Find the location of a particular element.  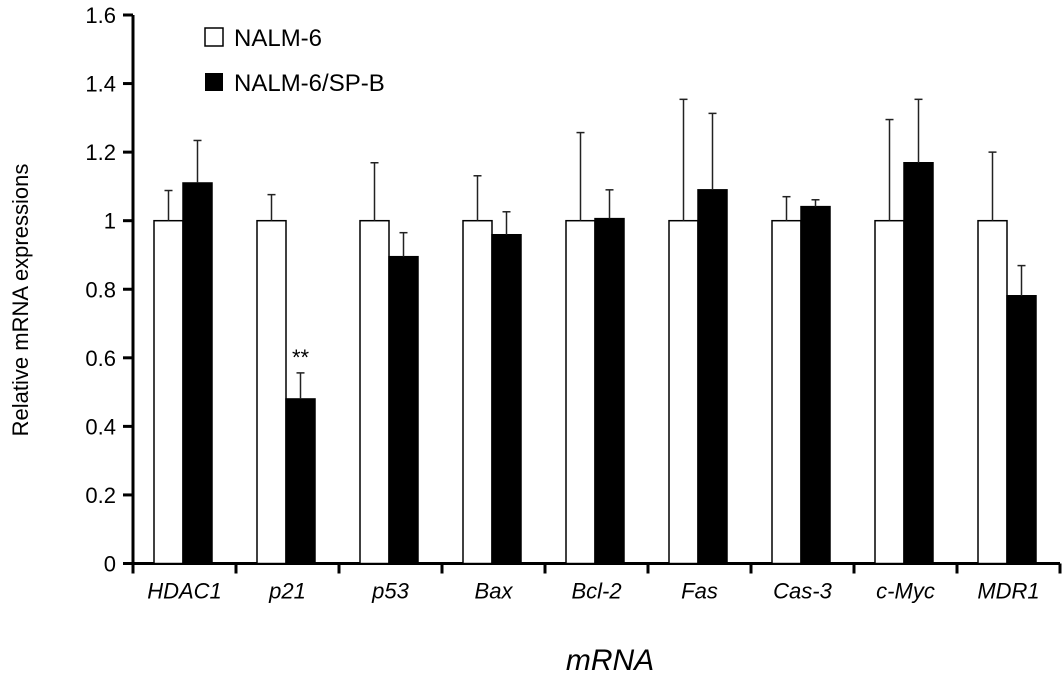

y-tick-label: 0.8 is located at coordinates (100, 289).